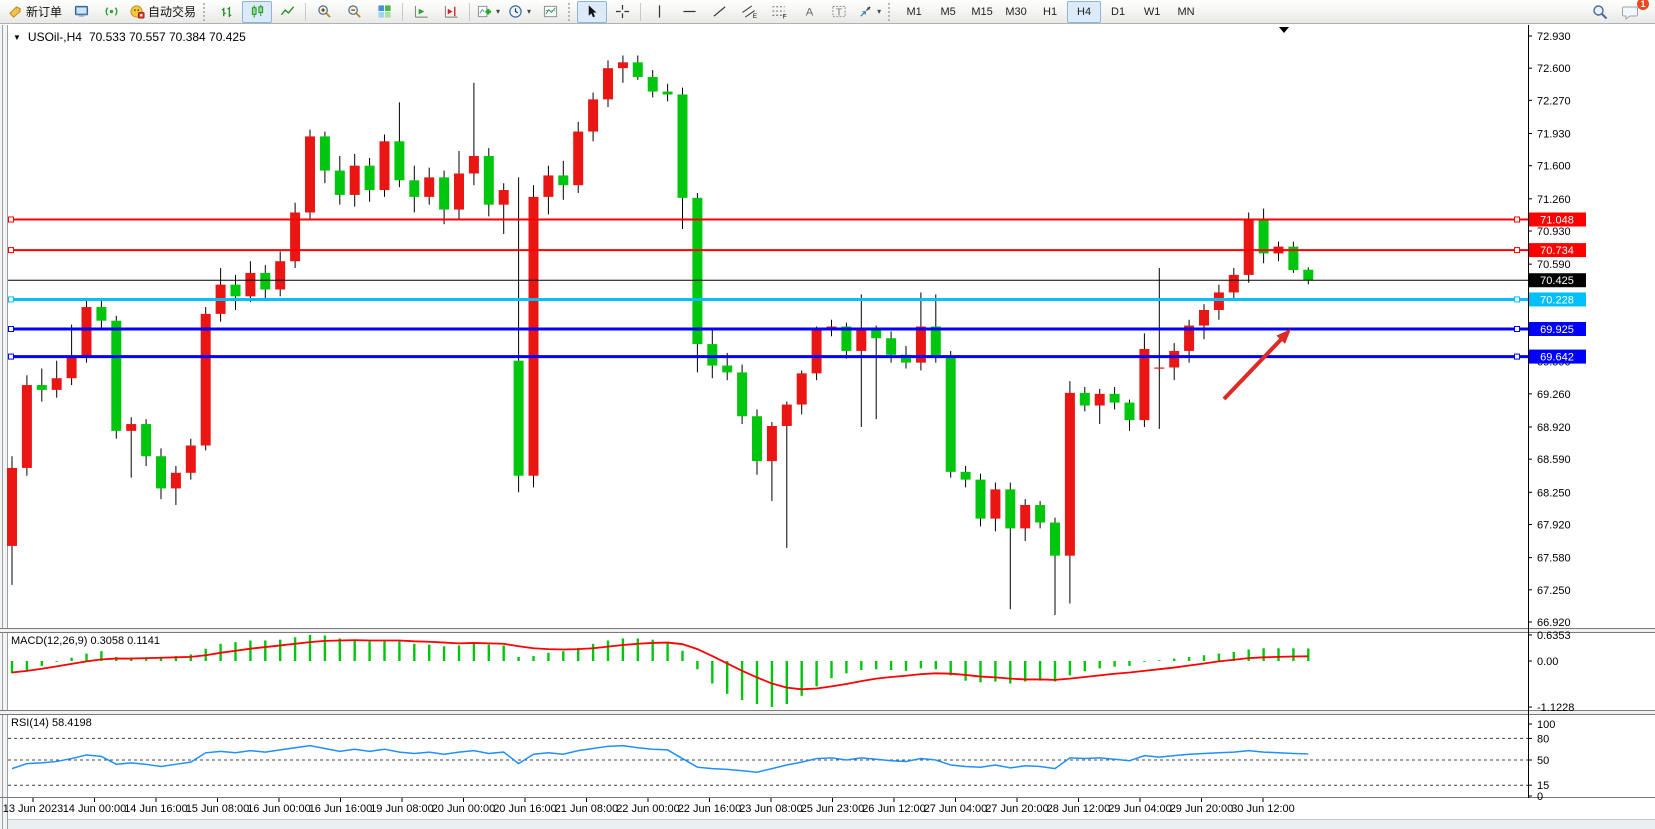 The image size is (1655, 829). Describe the element at coordinates (451, 12) in the screenshot. I see `chart-shift-button` at that location.